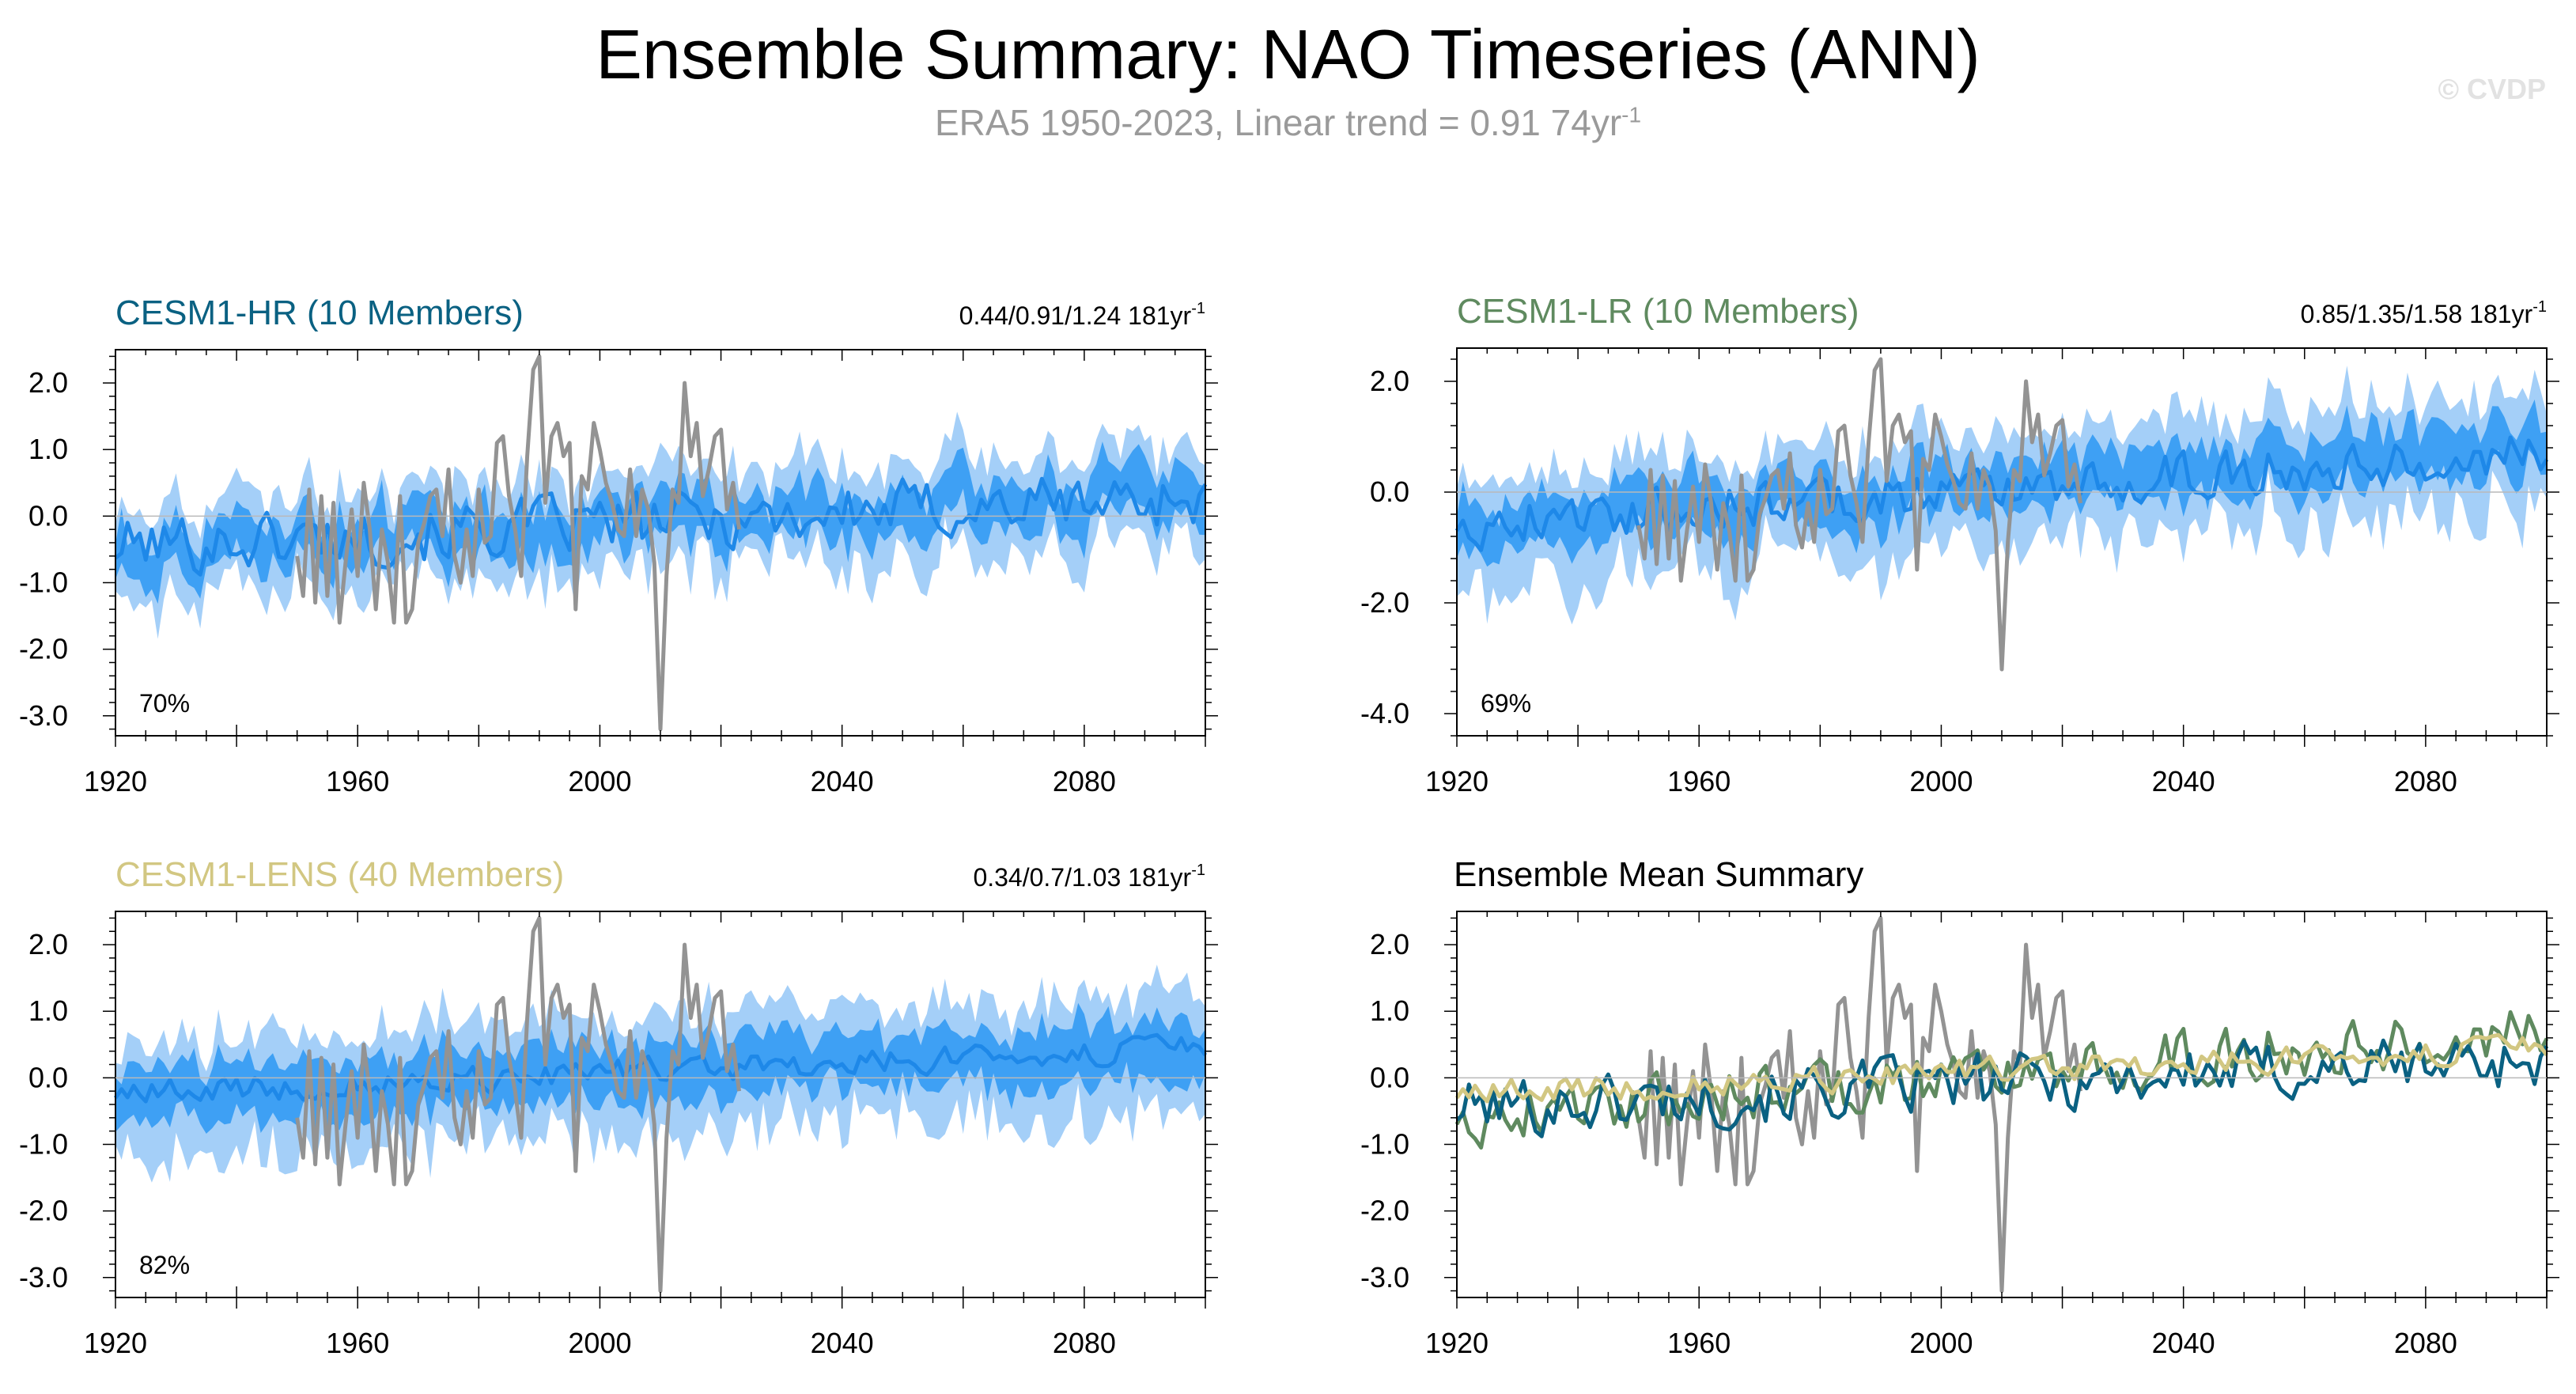 Image resolution: width=2576 pixels, height=1394 pixels. Describe the element at coordinates (48, 382) in the screenshot. I see `panel-hr-ytick-label: 2.0` at that location.